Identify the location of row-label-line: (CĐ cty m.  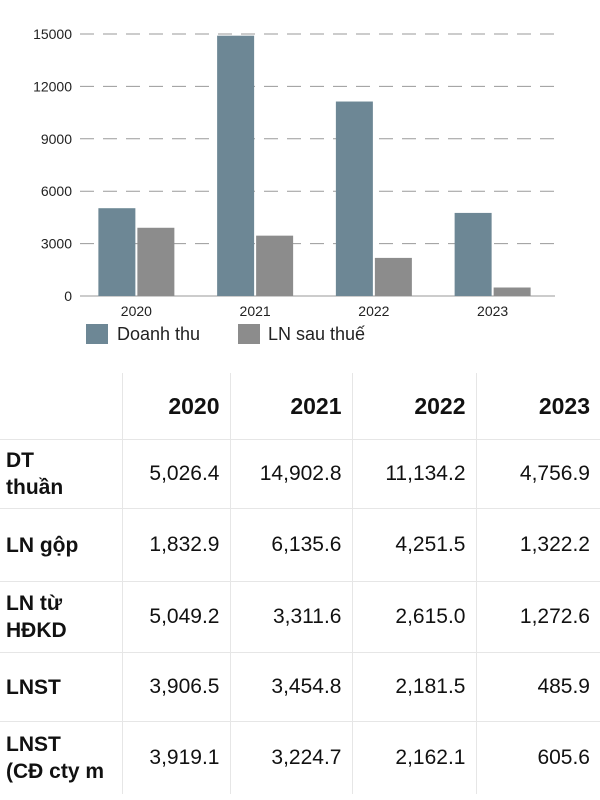
(55, 771).